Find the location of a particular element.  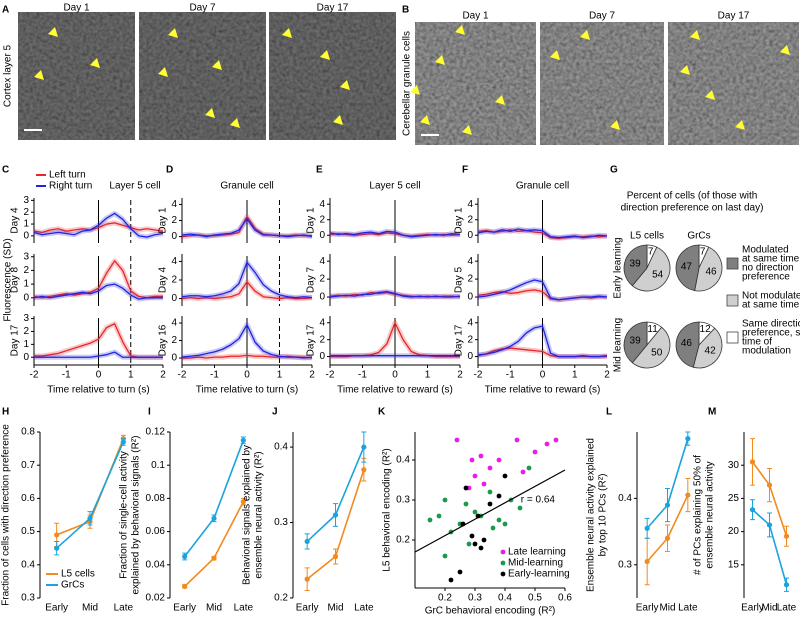

x-tick-label: Late is located at coordinates (124, 608).